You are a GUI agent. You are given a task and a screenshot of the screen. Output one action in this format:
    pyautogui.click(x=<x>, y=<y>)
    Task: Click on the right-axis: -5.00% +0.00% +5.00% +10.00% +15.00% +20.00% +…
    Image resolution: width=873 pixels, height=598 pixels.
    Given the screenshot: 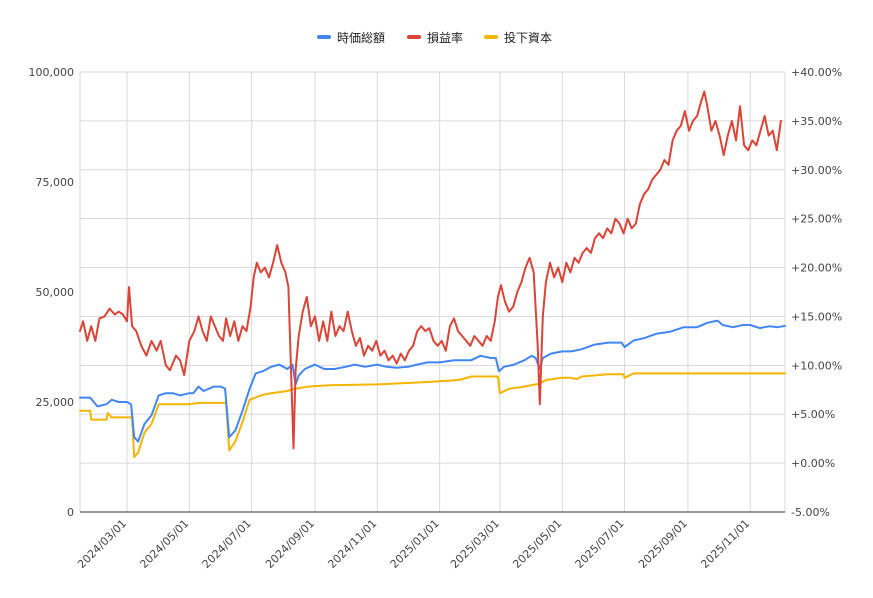 What is the action you would take?
    pyautogui.click(x=816, y=292)
    